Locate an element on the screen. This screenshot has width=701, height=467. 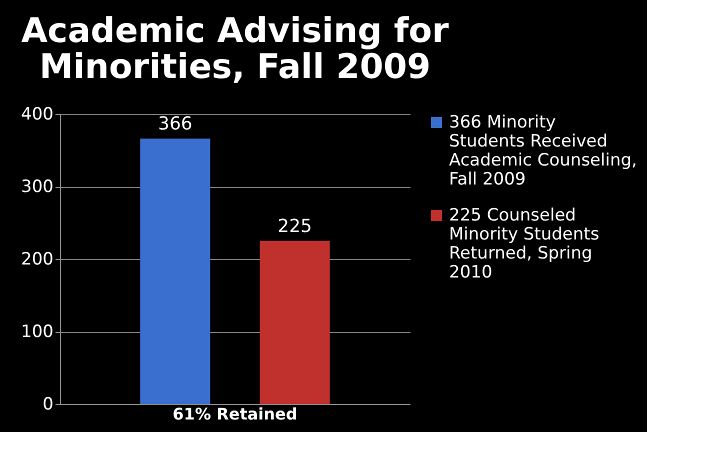
y-tick-label: 100 is located at coordinates (37, 332).